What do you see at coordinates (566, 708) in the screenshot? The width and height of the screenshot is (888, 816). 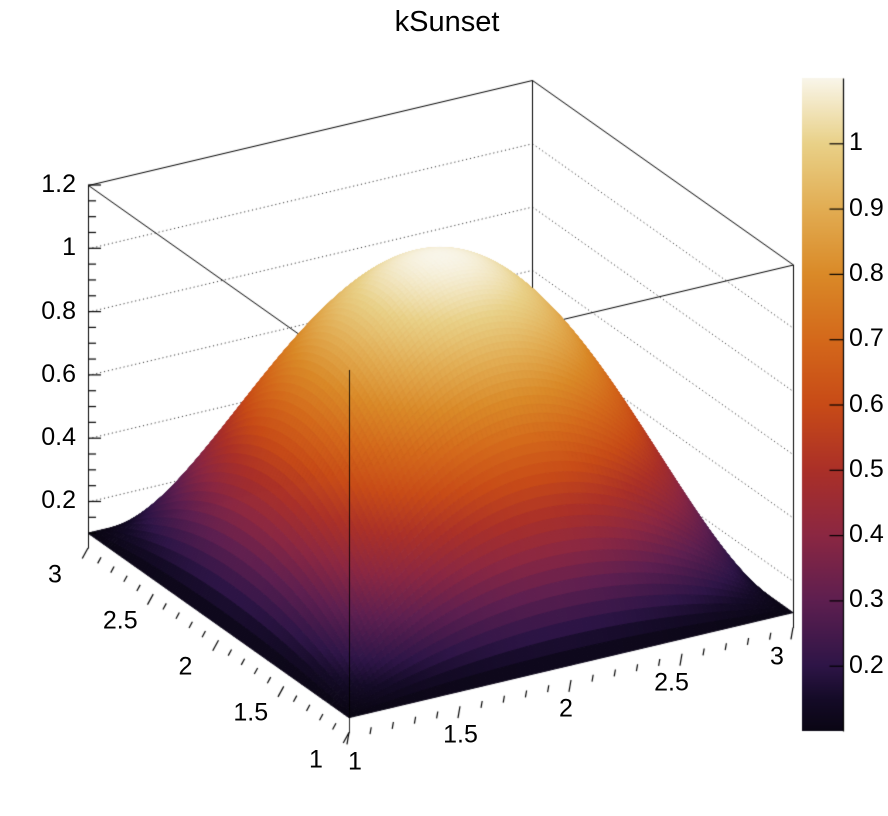 I see `x-axis-tick-label: 2` at bounding box center [566, 708].